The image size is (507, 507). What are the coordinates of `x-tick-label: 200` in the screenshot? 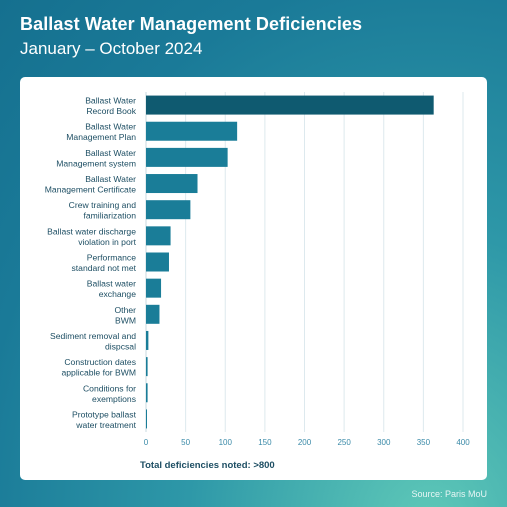 It's located at (305, 442).